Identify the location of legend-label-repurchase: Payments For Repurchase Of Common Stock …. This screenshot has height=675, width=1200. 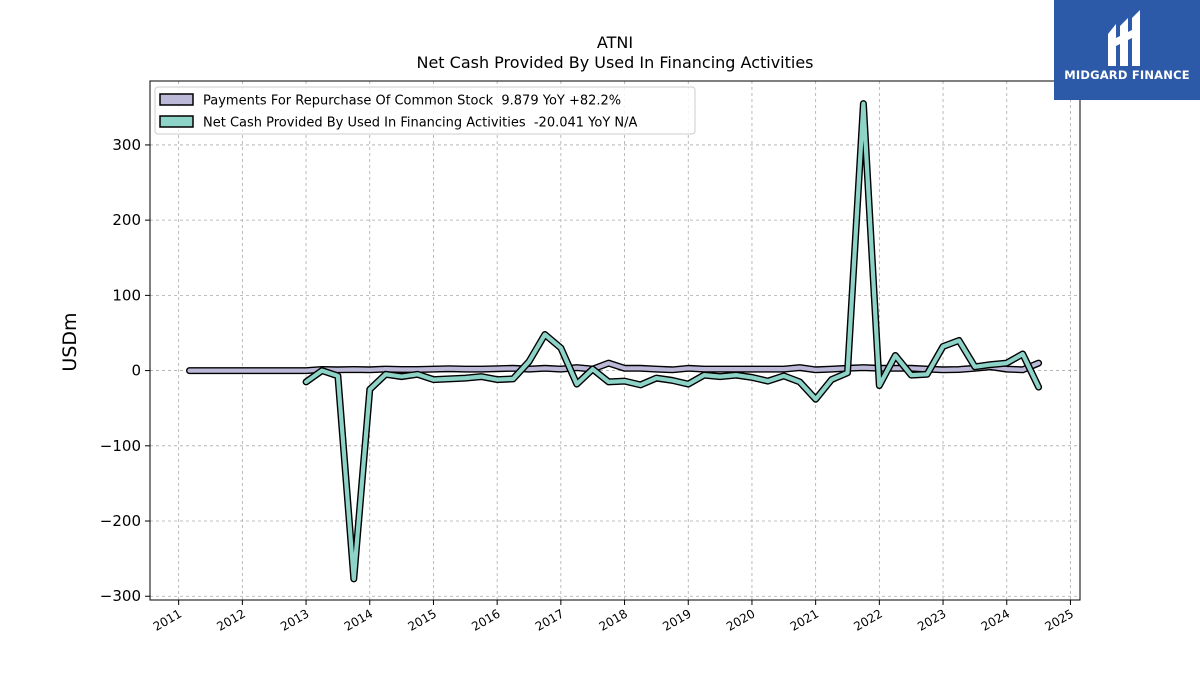
(412, 101).